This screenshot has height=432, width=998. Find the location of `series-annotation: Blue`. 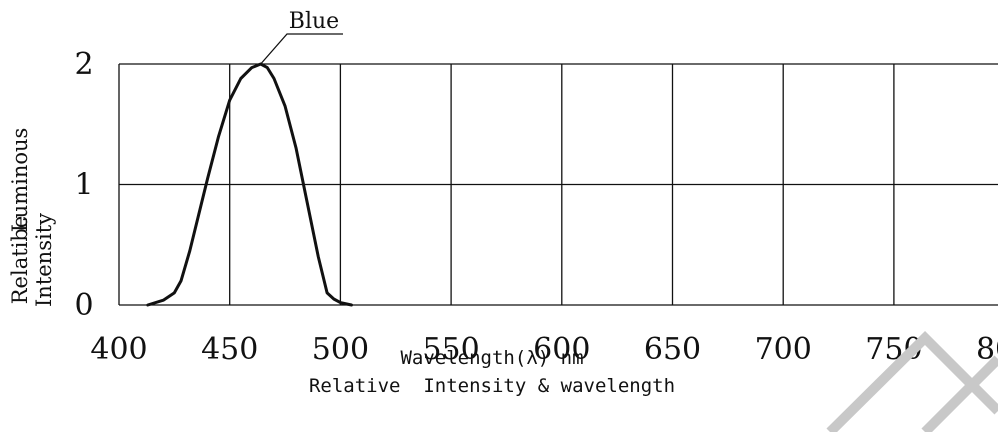

series-annotation: Blue is located at coordinates (301, 37).